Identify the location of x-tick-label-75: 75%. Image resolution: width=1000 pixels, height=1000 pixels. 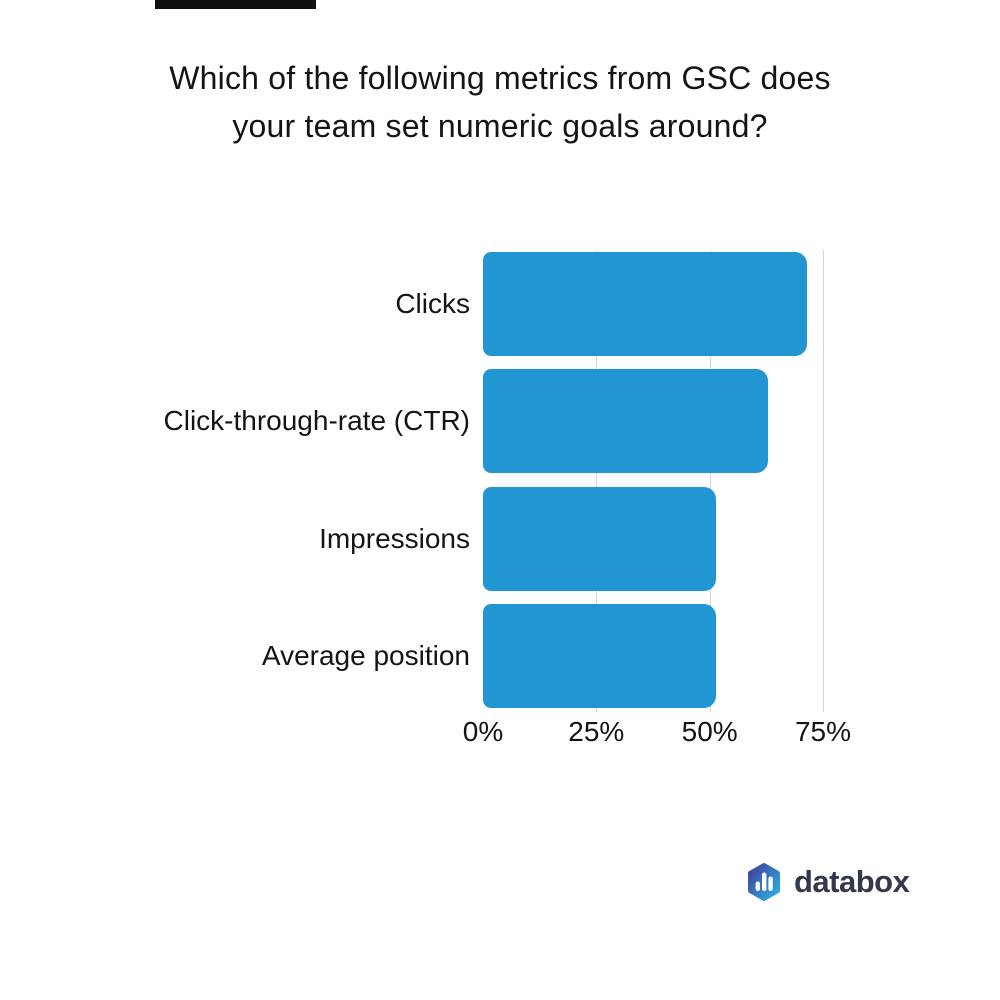
(823, 731).